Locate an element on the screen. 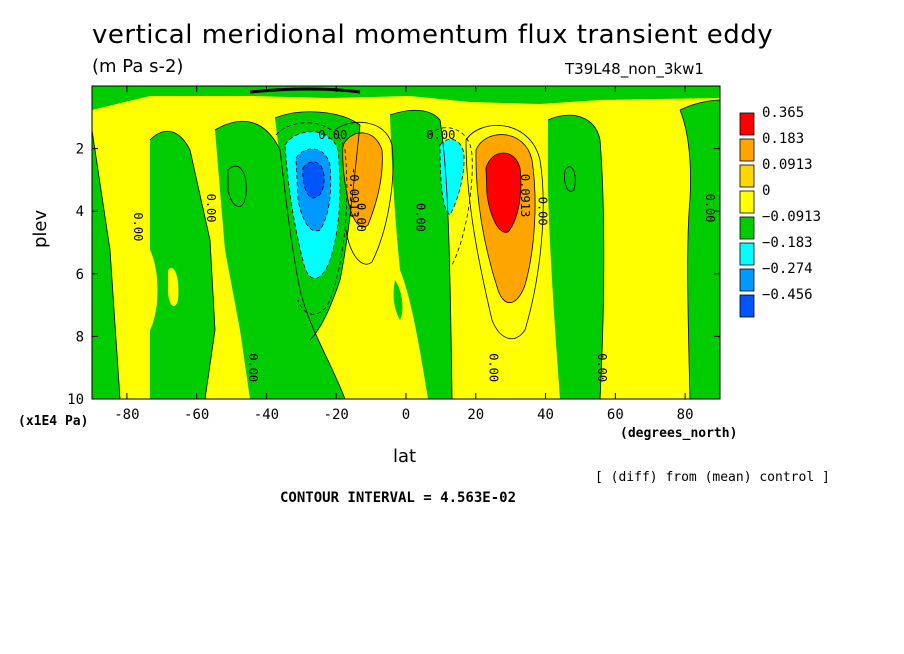 This screenshot has width=904, height=654. x-tick-label: 60 is located at coordinates (615, 415).